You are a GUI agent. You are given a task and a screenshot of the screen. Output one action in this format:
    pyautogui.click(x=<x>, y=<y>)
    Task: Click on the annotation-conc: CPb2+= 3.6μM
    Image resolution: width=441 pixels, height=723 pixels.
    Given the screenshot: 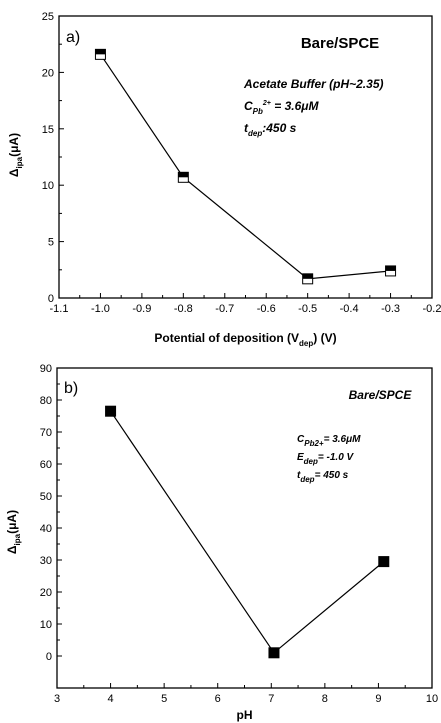 What is the action you would take?
    pyautogui.click(x=329, y=441)
    